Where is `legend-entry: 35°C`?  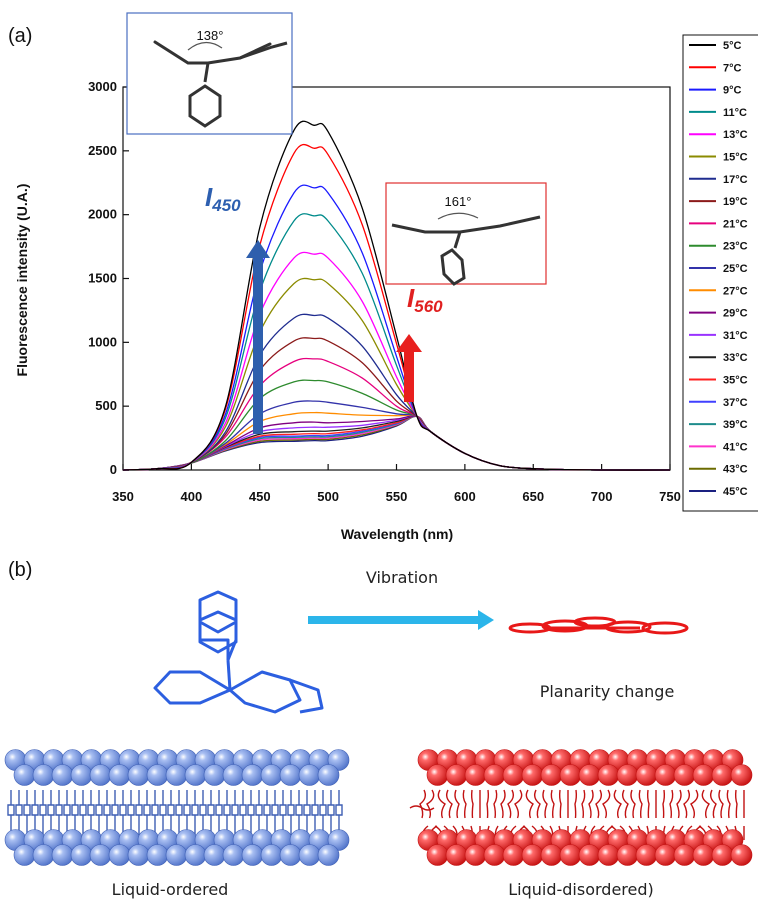
legend-entry: 35°C is located at coordinates (735, 381).